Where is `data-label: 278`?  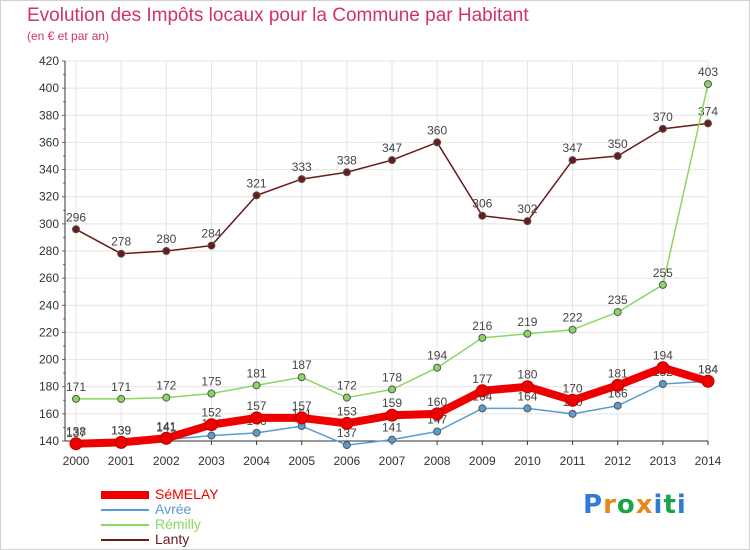 data-label: 278 is located at coordinates (121, 242).